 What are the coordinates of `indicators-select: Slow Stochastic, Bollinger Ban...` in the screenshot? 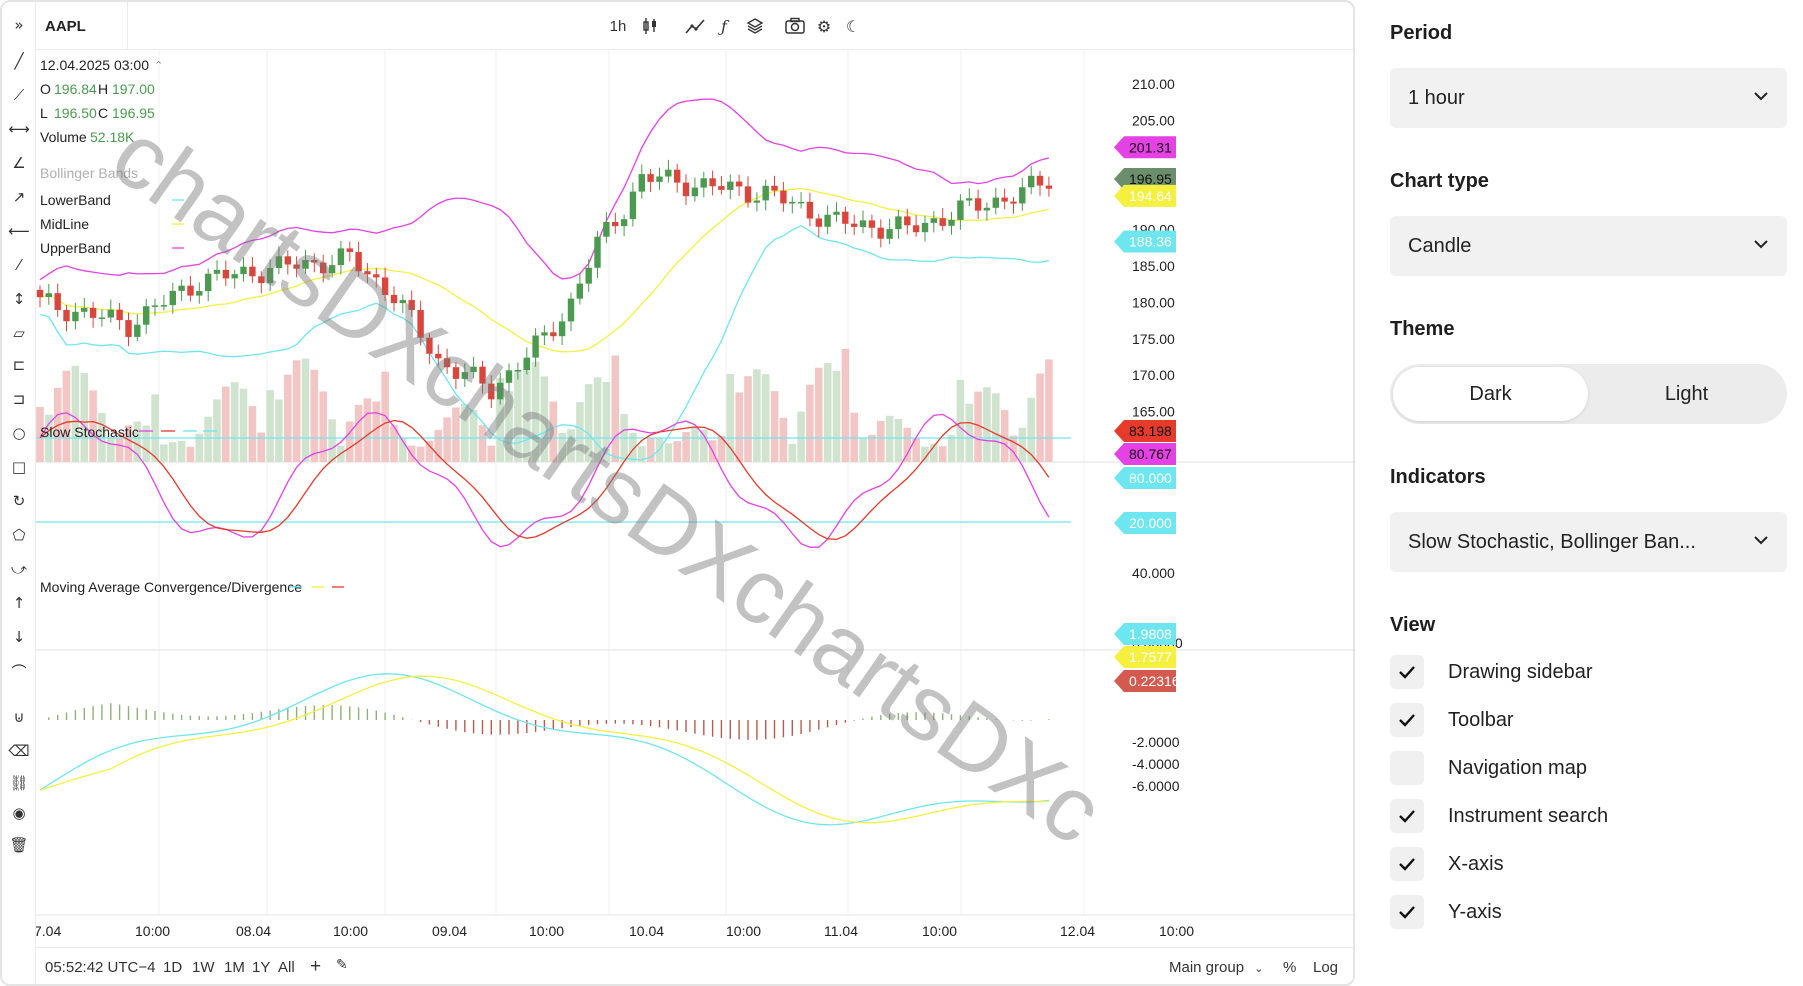 It's located at (1588, 542).